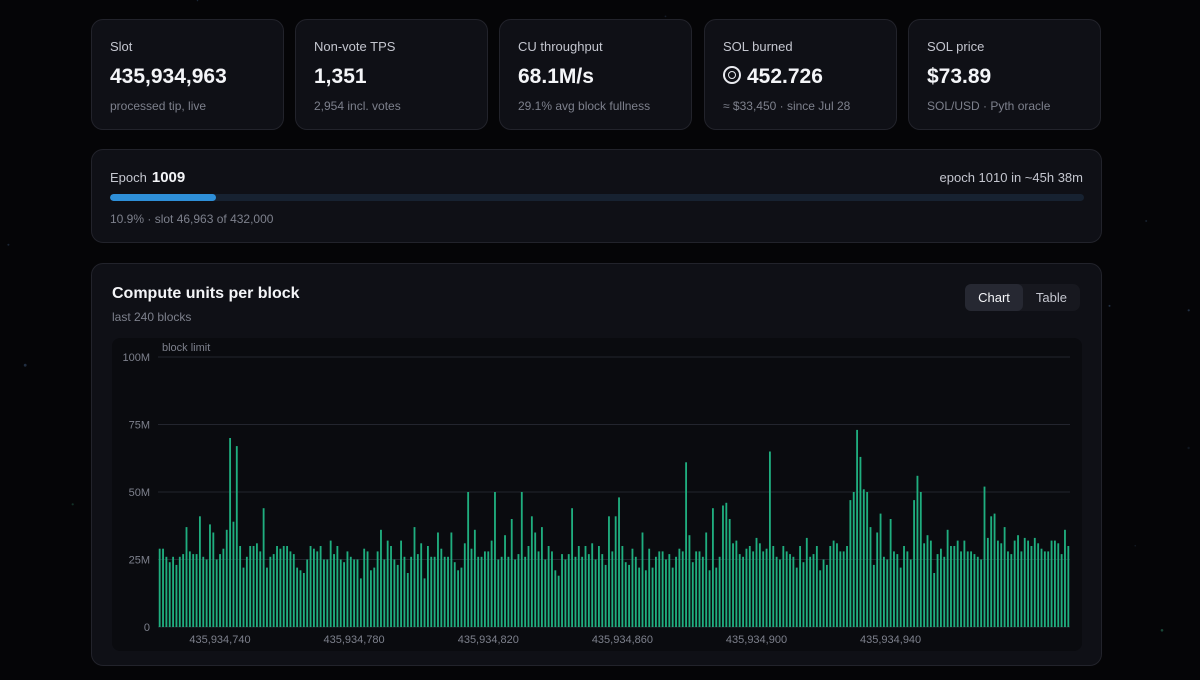  Describe the element at coordinates (994, 297) in the screenshot. I see `tab-chart: Chart` at that location.